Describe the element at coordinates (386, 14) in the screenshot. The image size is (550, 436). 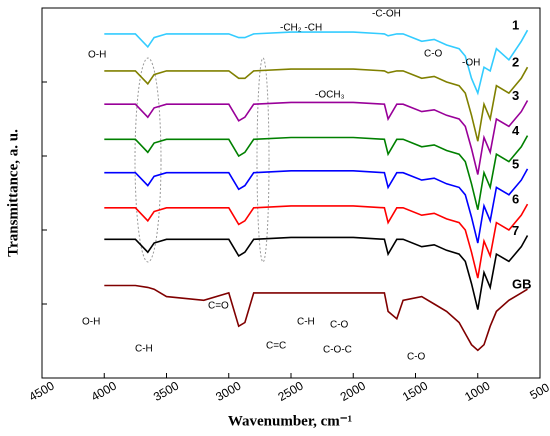
I see `annotation: -C-OH` at that location.